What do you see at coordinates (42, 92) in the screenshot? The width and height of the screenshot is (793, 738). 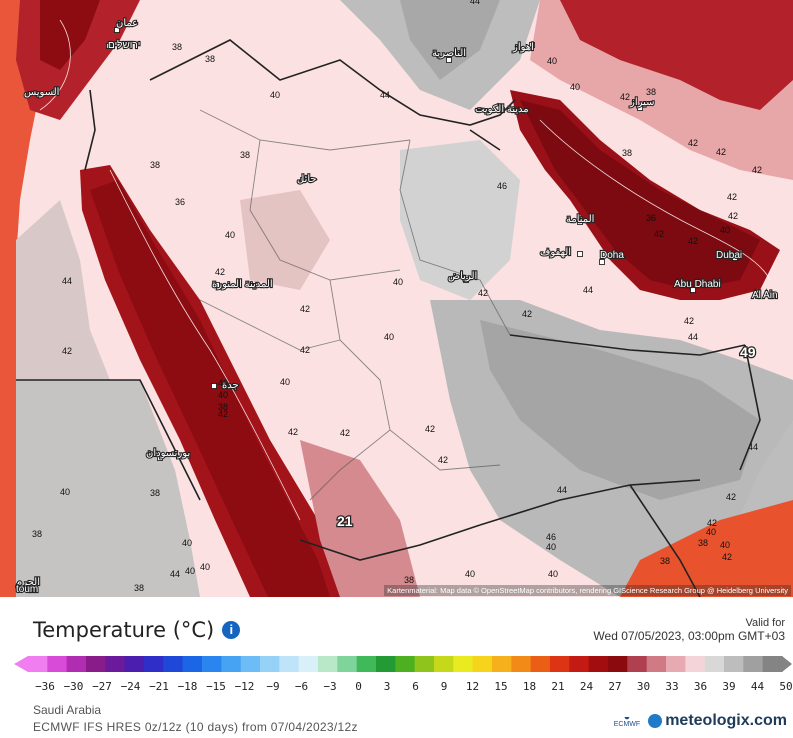 I see `city-label: السويس` at bounding box center [42, 92].